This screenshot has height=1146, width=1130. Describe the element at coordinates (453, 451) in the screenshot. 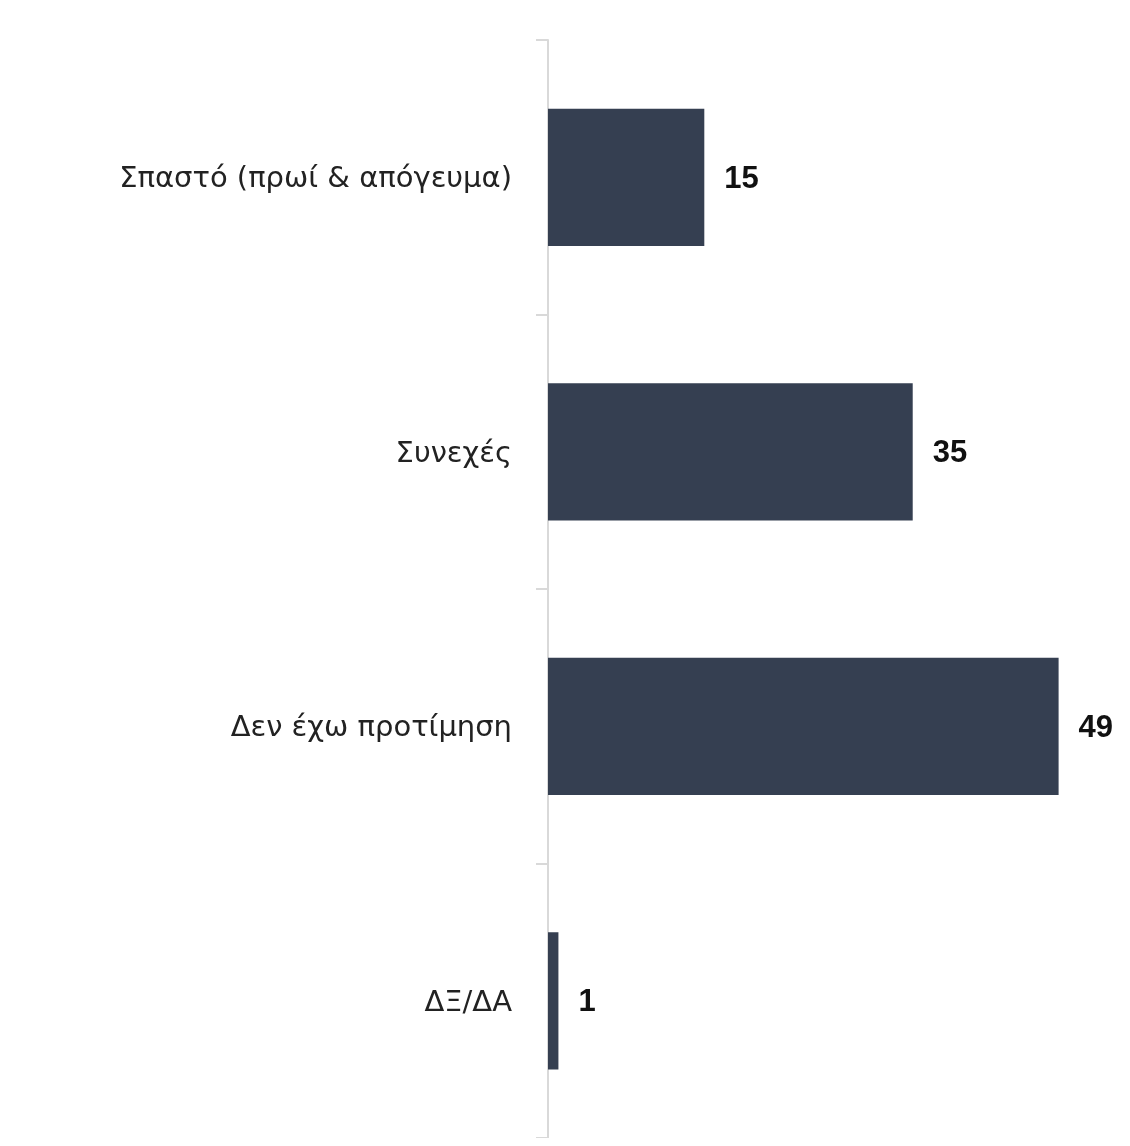

I see `y-tick-label: Συνεχές` at that location.